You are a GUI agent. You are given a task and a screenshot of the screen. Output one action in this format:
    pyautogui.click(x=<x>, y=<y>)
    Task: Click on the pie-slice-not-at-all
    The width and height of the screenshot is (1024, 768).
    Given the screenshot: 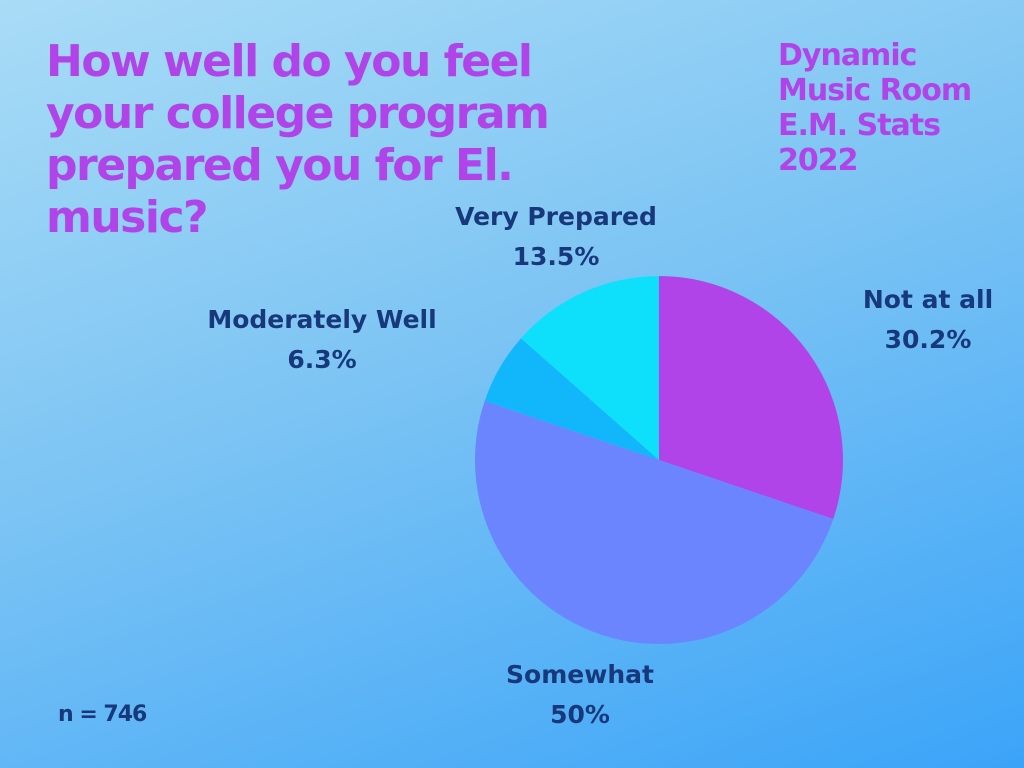 What is the action you would take?
    pyautogui.click(x=751, y=398)
    